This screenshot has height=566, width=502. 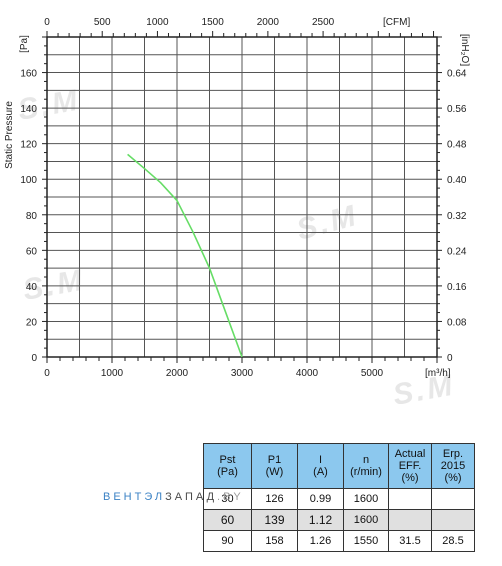 I want to click on y-tick-label: 100, so click(x=28, y=180).